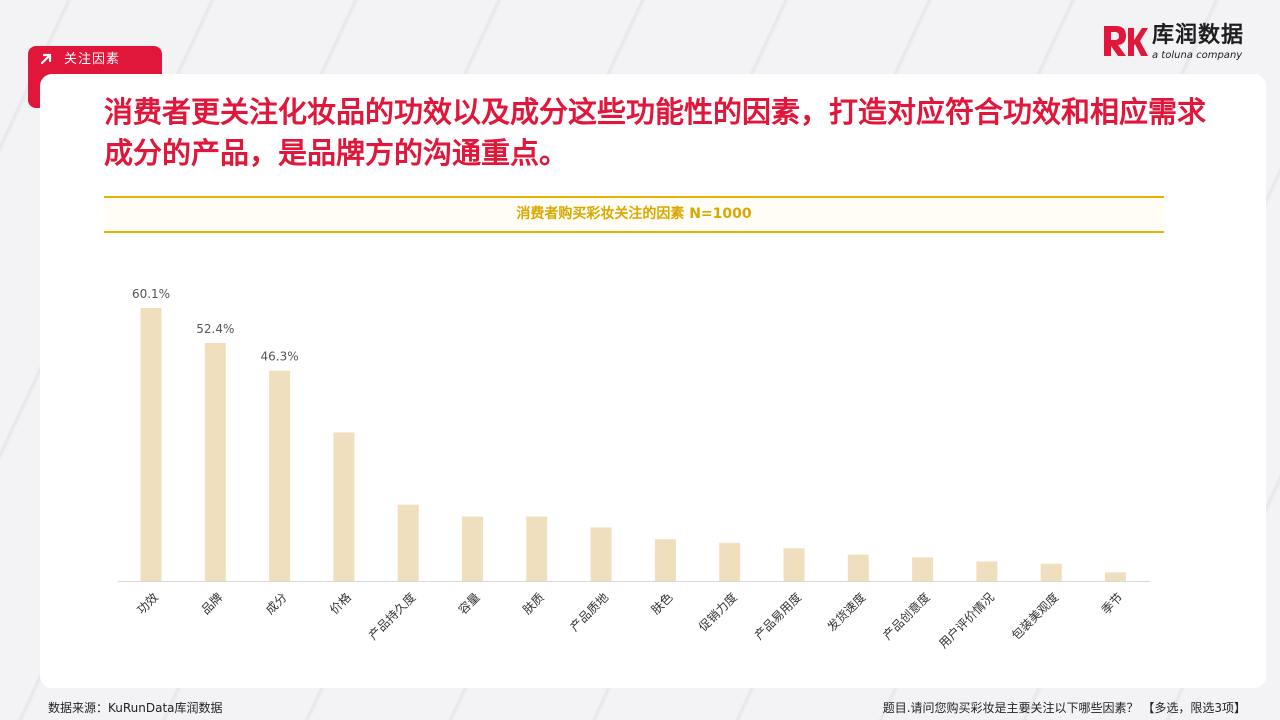  Describe the element at coordinates (92, 59) in the screenshot. I see `section-tag-label: 关注因素` at that location.